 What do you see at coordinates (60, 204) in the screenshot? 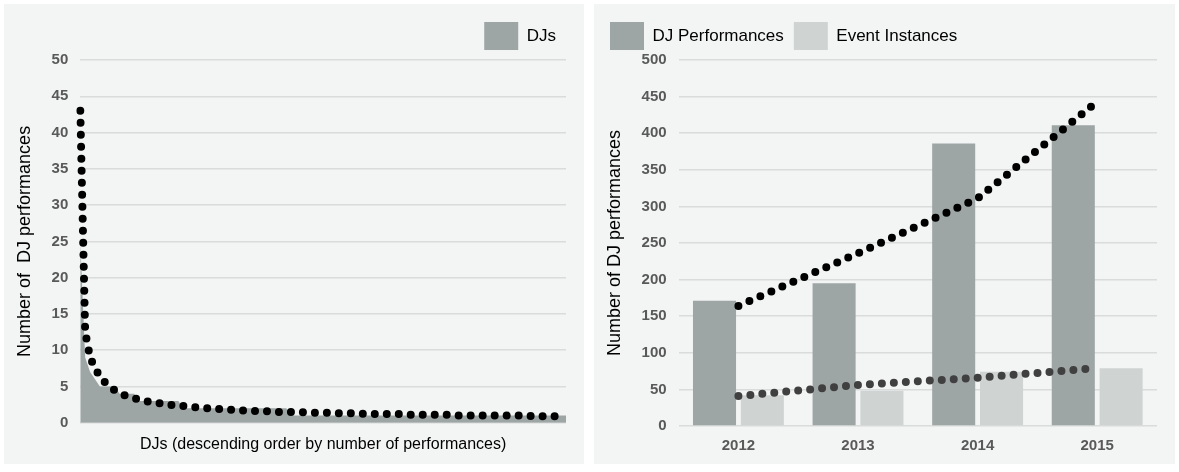
I see `y-tick-label: 30` at bounding box center [60, 204].